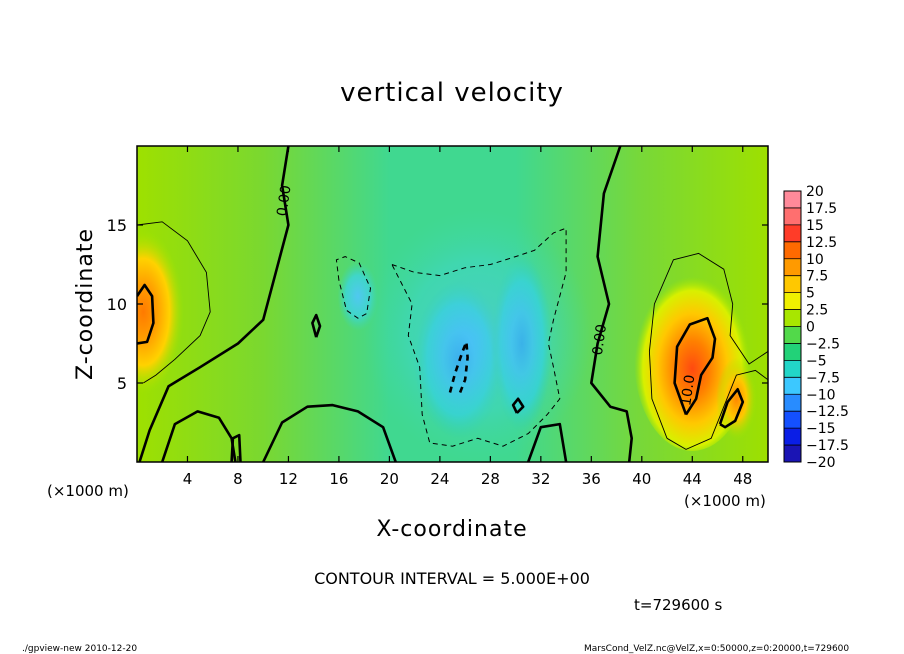 The height and width of the screenshot is (654, 904). What do you see at coordinates (821, 209) in the screenshot?
I see `colorbar-label: 17.5` at bounding box center [821, 209].